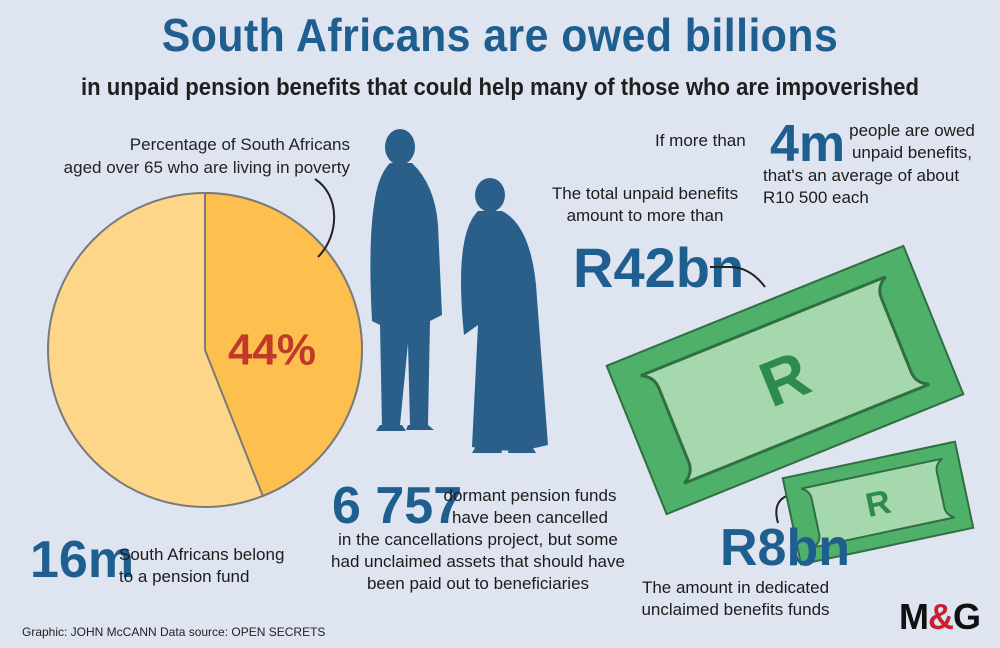  Describe the element at coordinates (202, 554) in the screenshot. I see `members-line1: South Africans belong` at that location.